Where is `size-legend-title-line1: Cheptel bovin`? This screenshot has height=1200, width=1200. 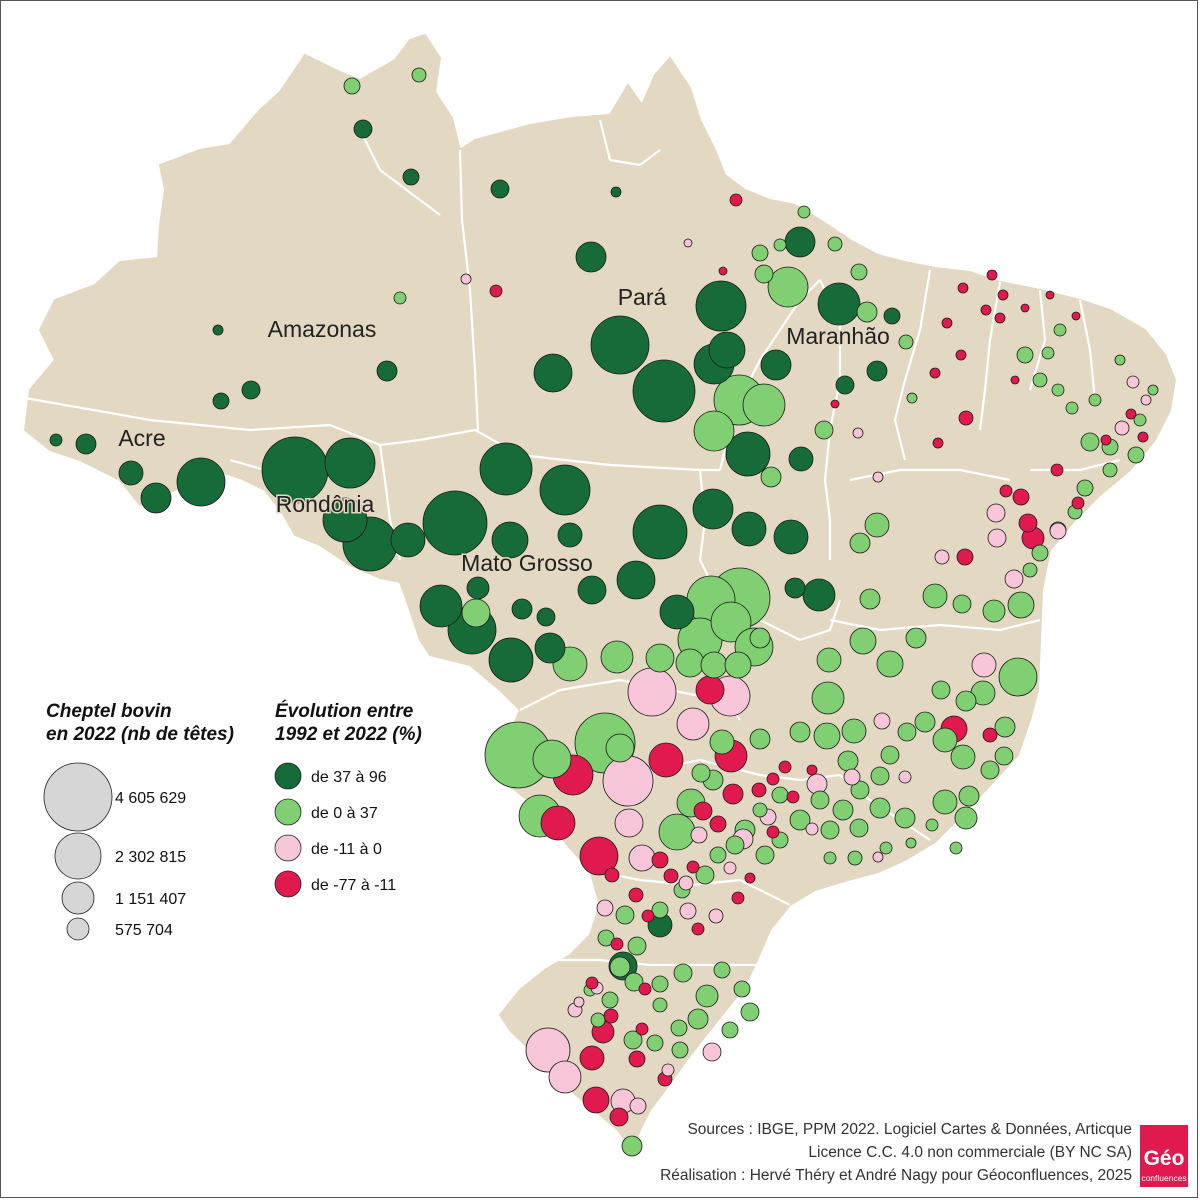
size-legend-title-line1: Cheptel bovin is located at coordinates (109, 711).